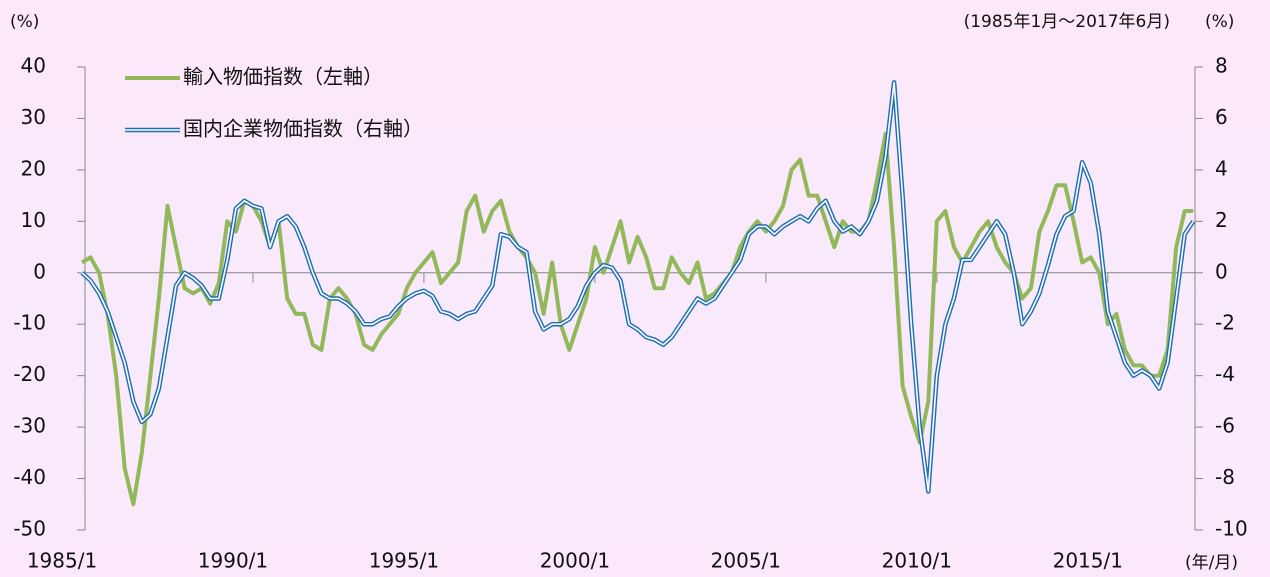 This screenshot has width=1270, height=577. Describe the element at coordinates (917, 561) in the screenshot. I see `x-tick-label: 2010/1` at that location.